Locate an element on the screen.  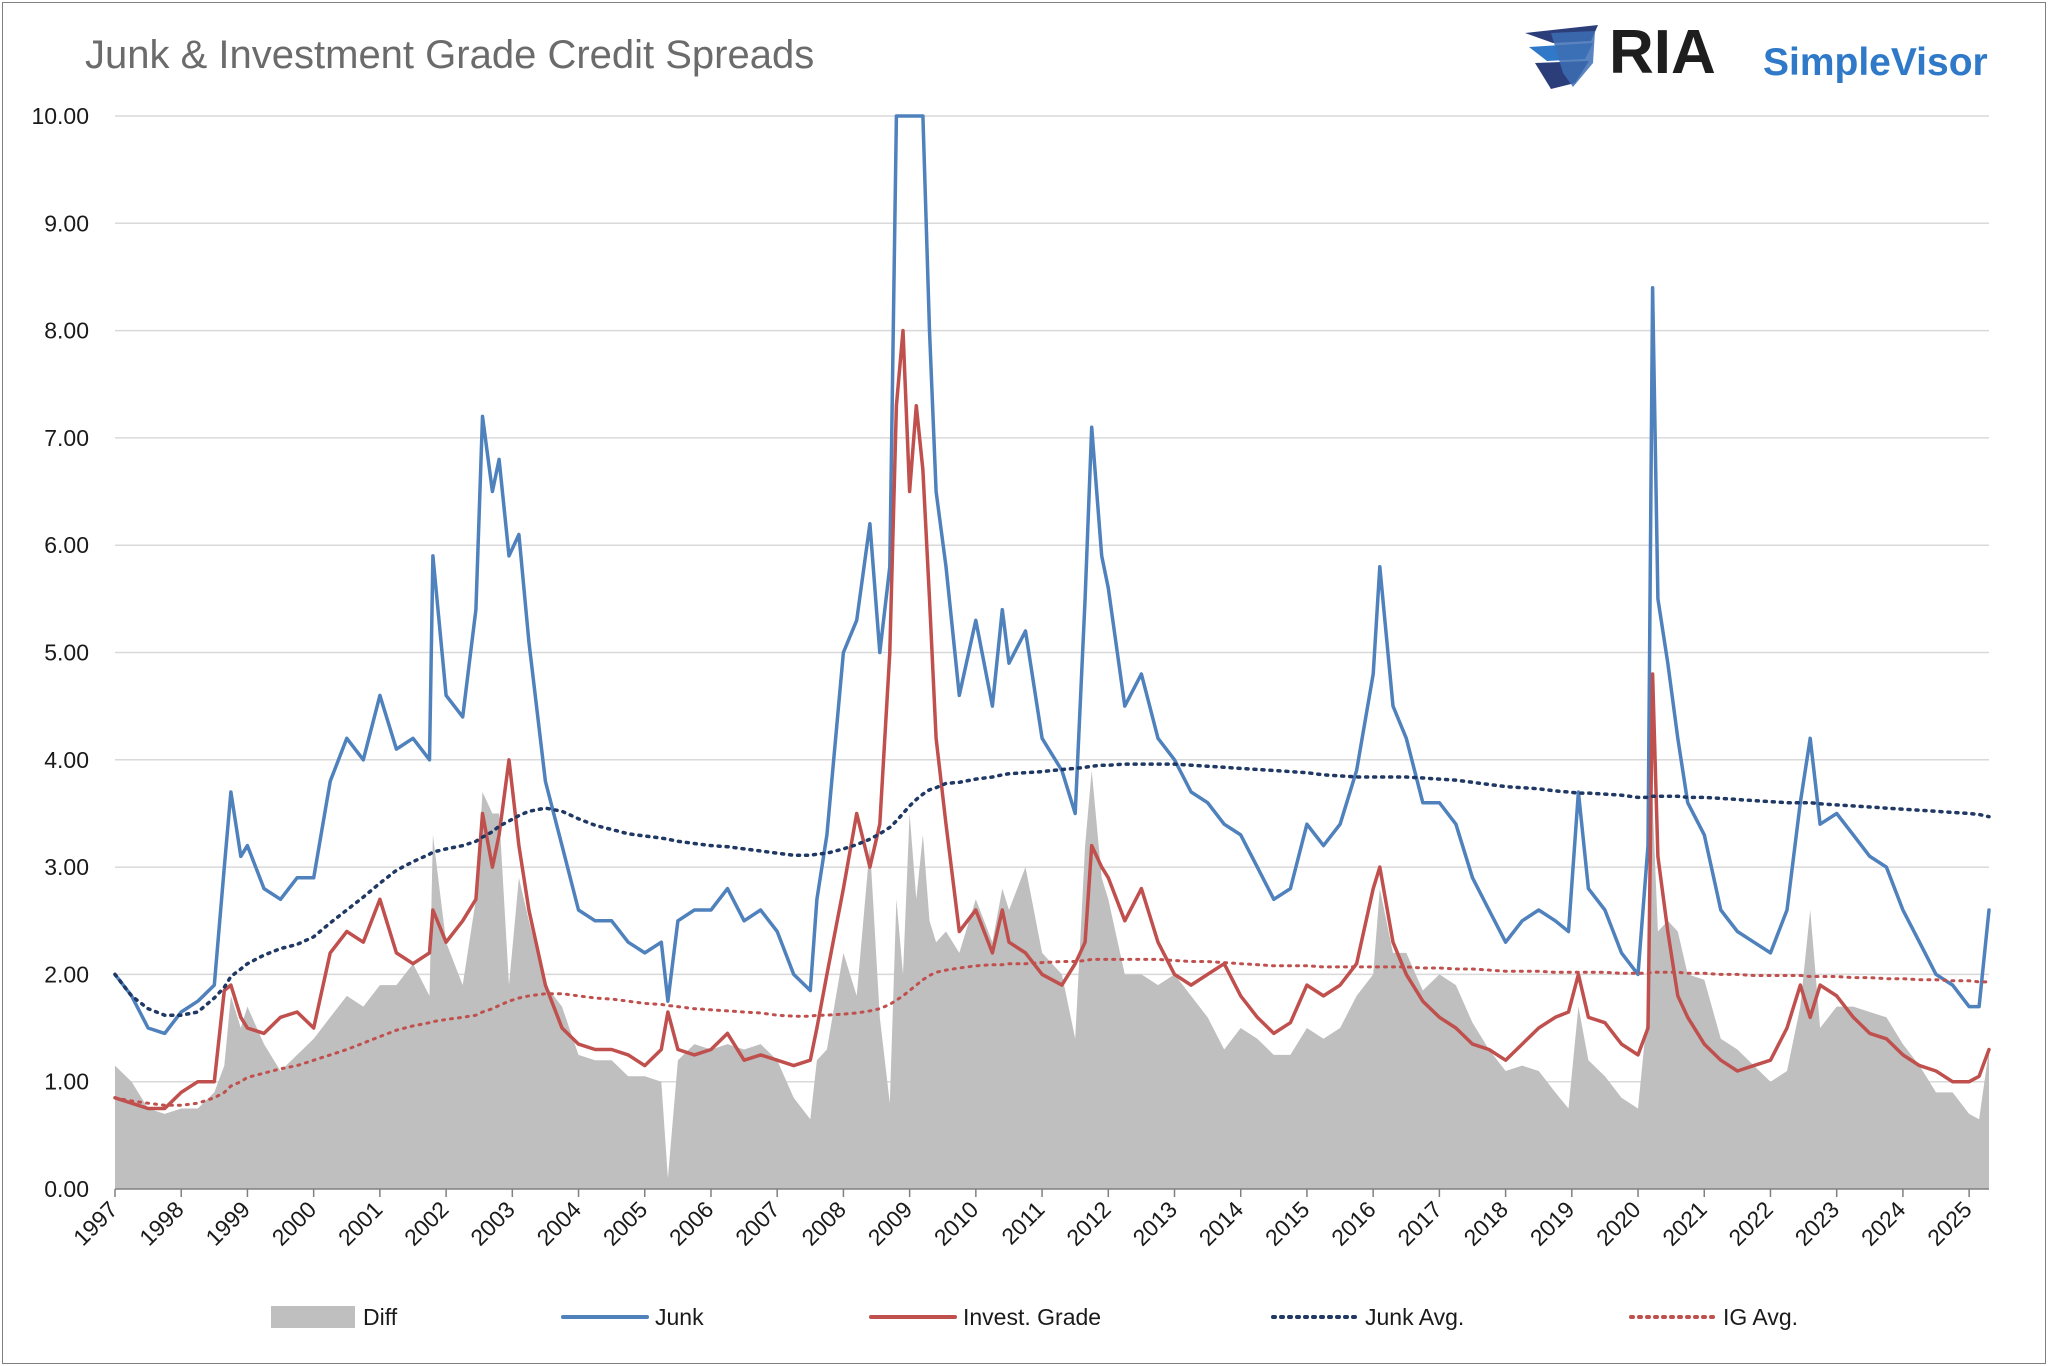
x-tick-label: 2025 is located at coordinates (1949, 1223).